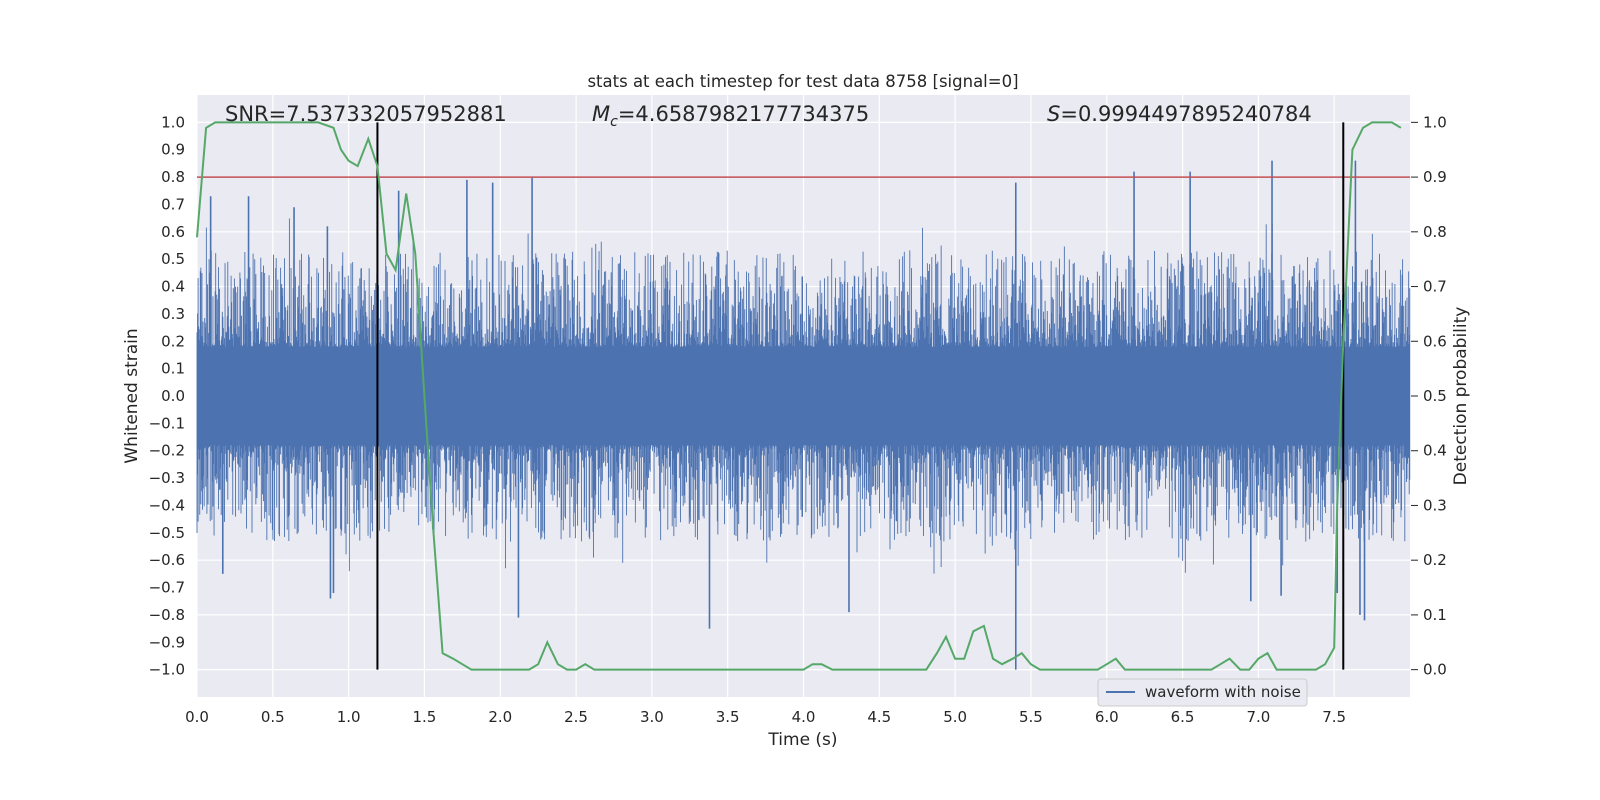 Image resolution: width=1600 pixels, height=800 pixels. Describe the element at coordinates (1435, 341) in the screenshot. I see `y2-tick-label: 0.6` at that location.